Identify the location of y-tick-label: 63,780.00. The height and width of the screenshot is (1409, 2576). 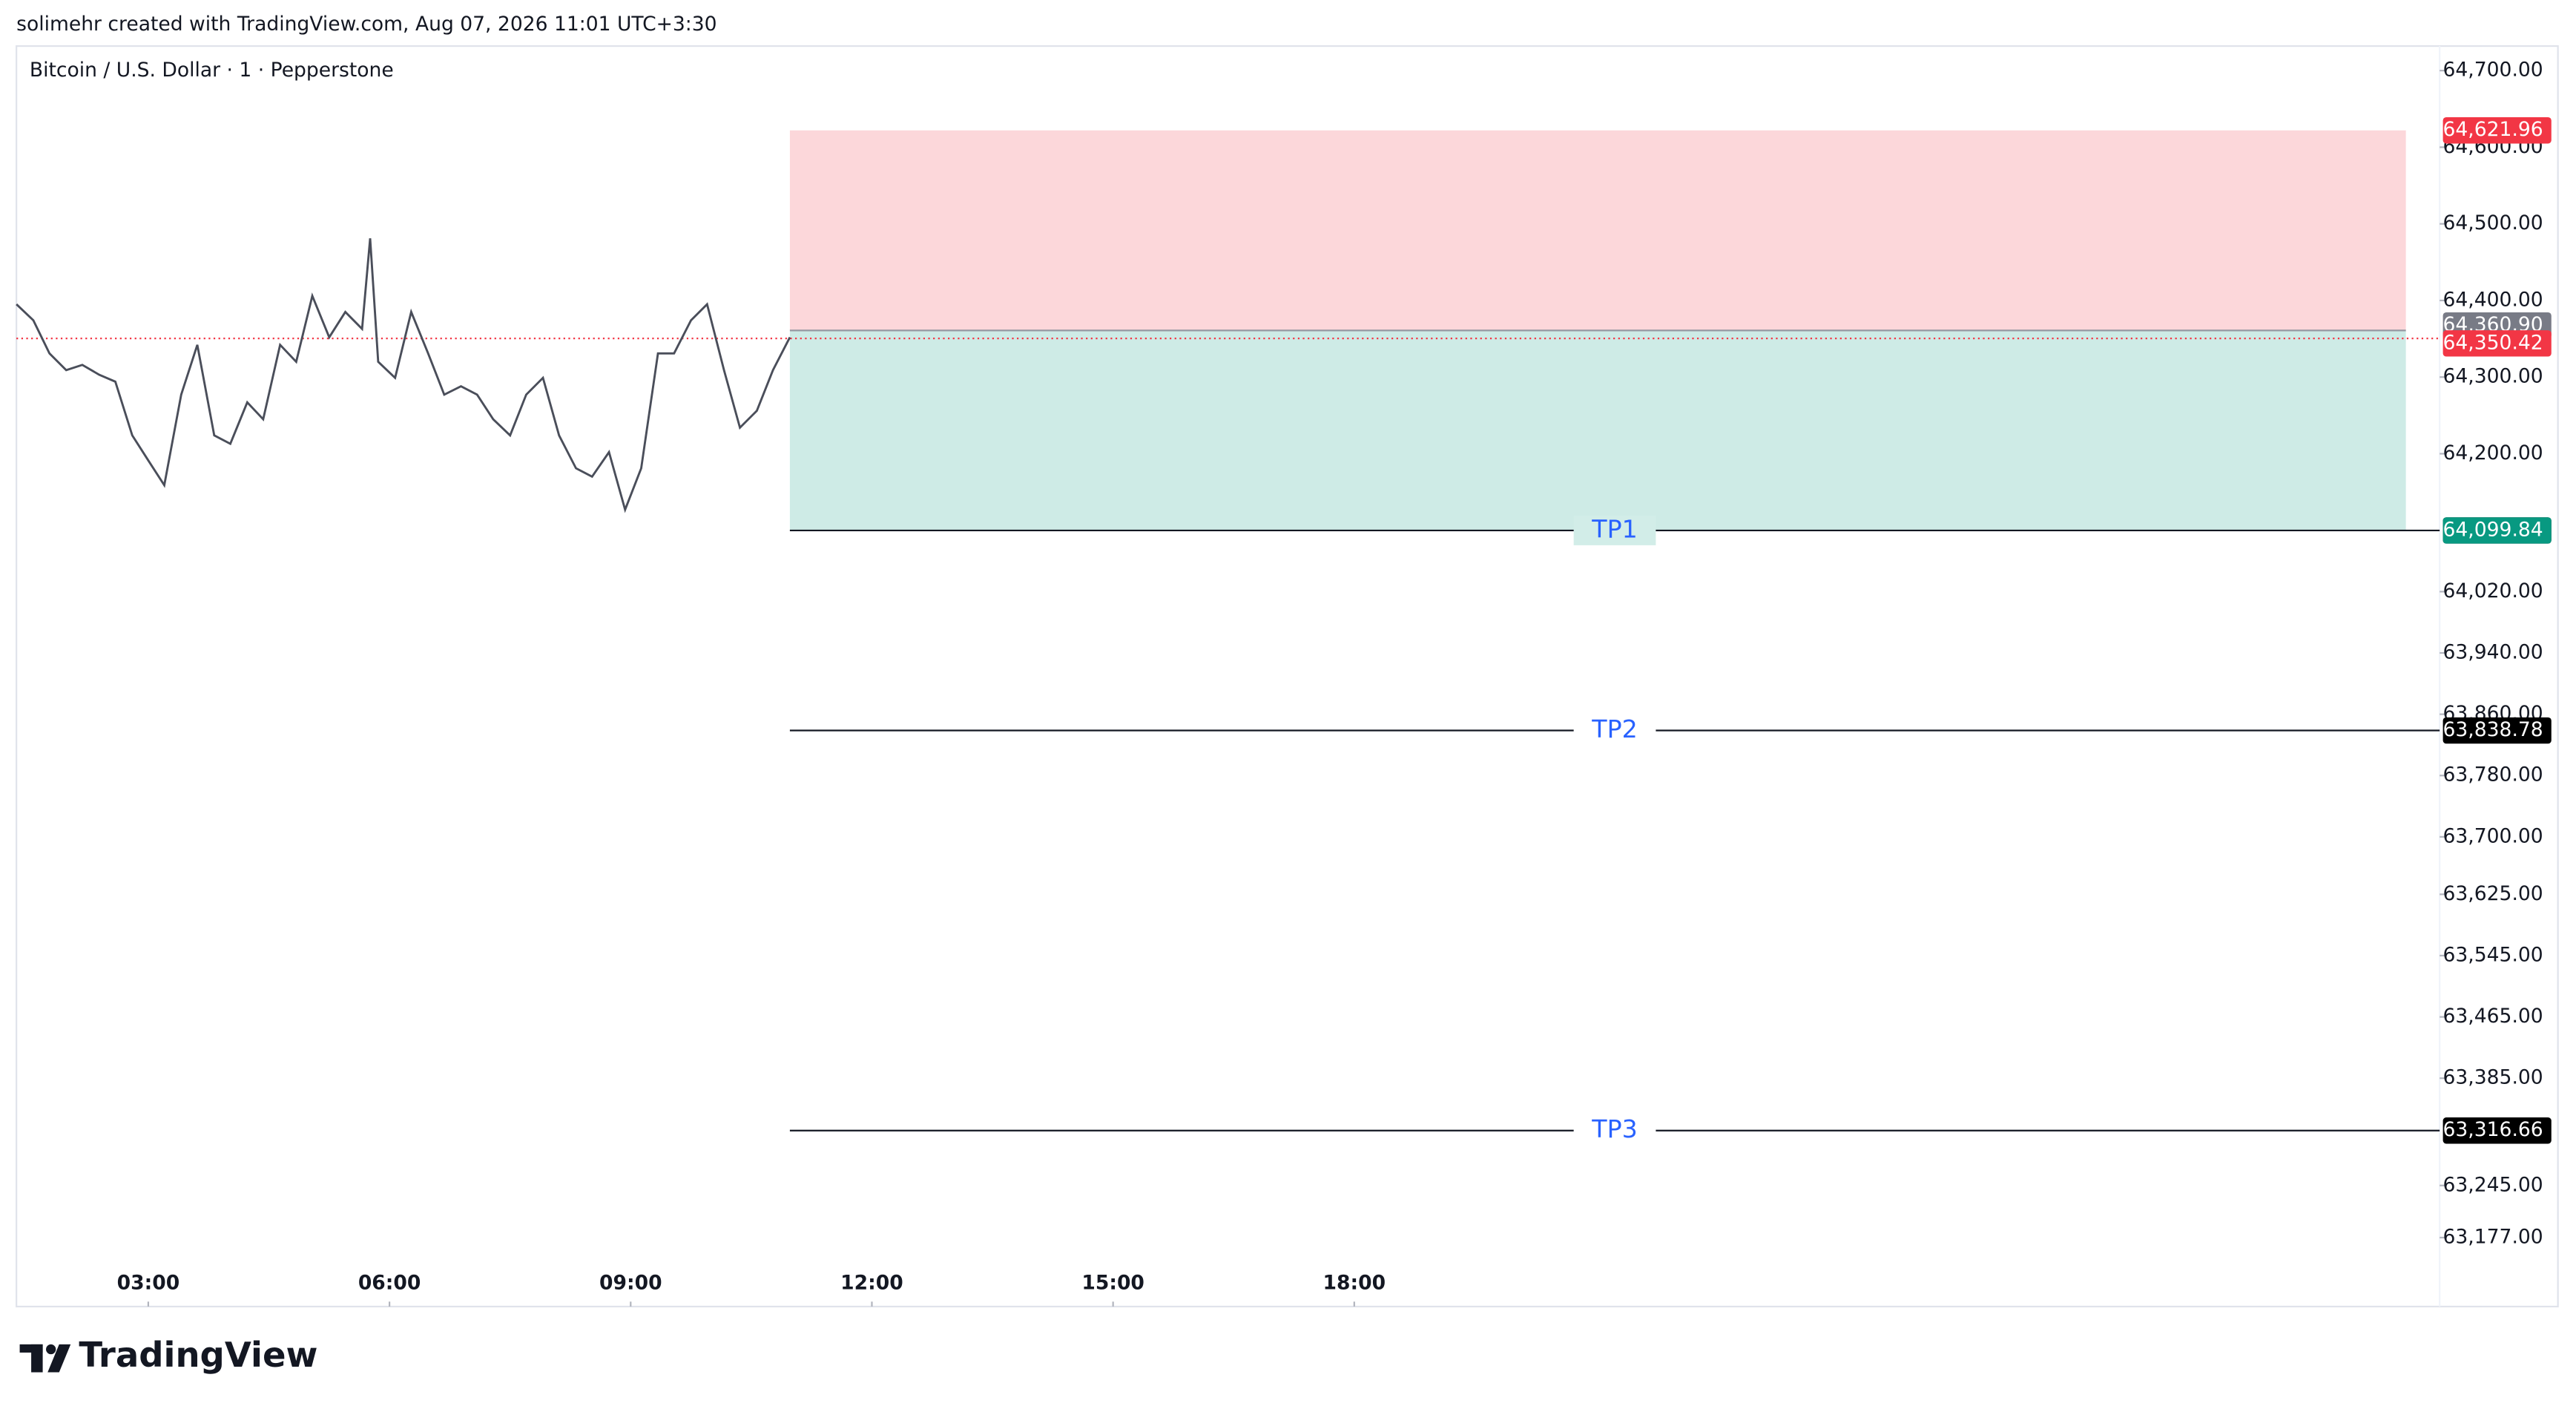
(2493, 775).